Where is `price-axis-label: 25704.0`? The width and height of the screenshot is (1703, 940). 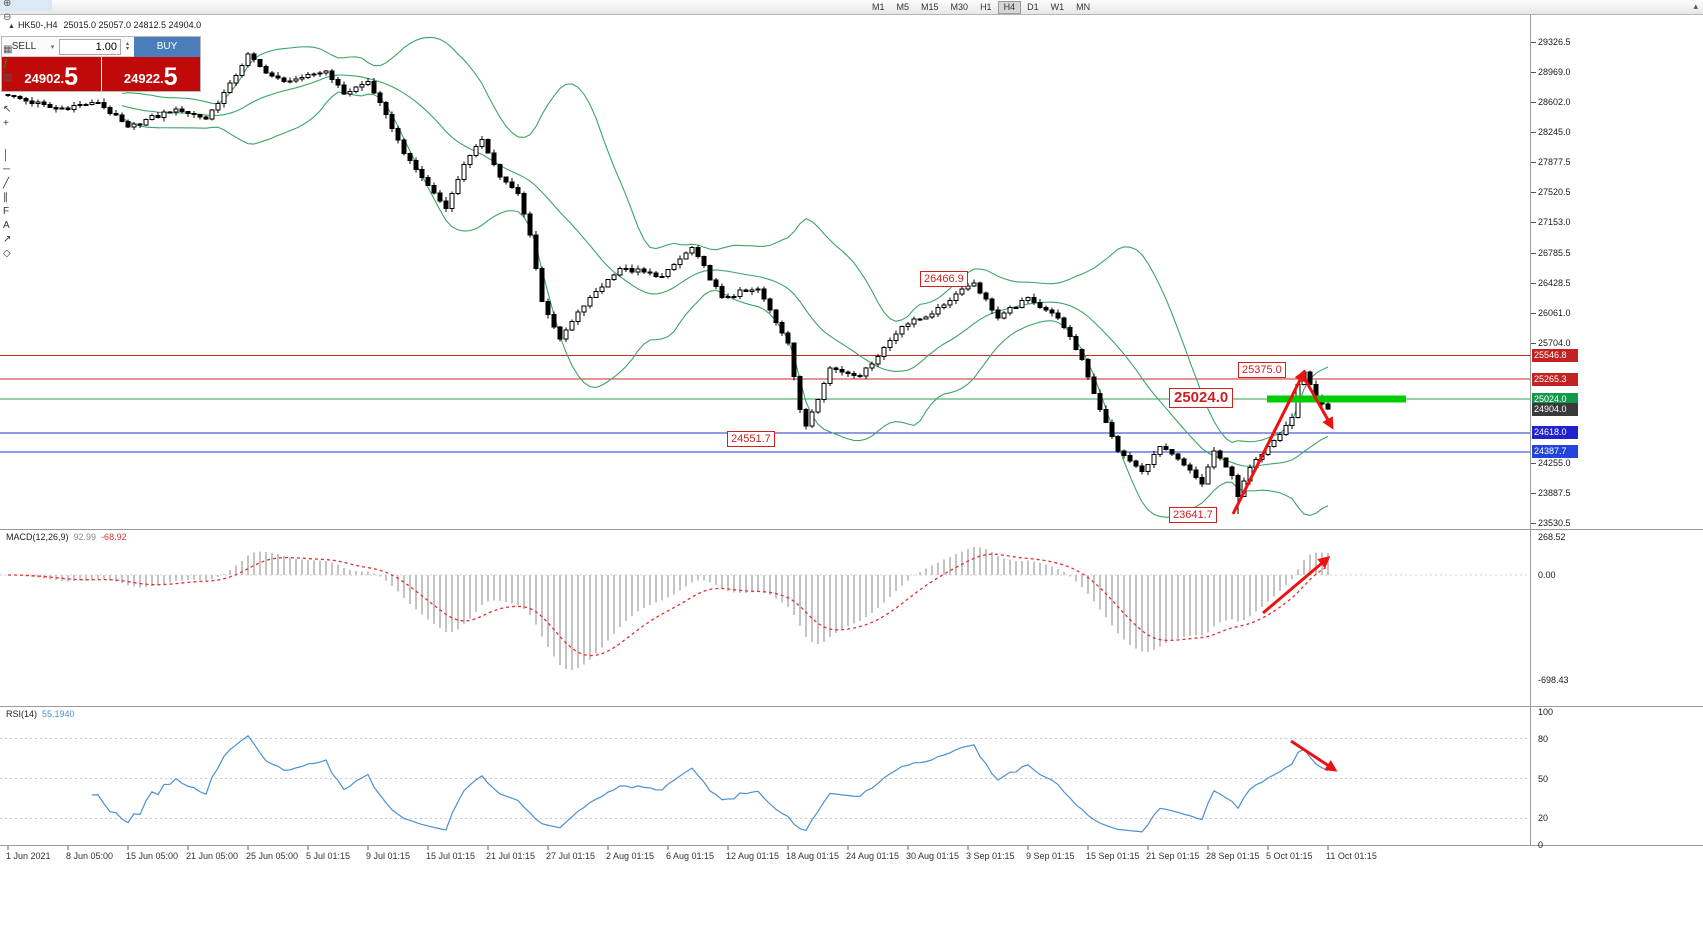 price-axis-label: 25704.0 is located at coordinates (1554, 342).